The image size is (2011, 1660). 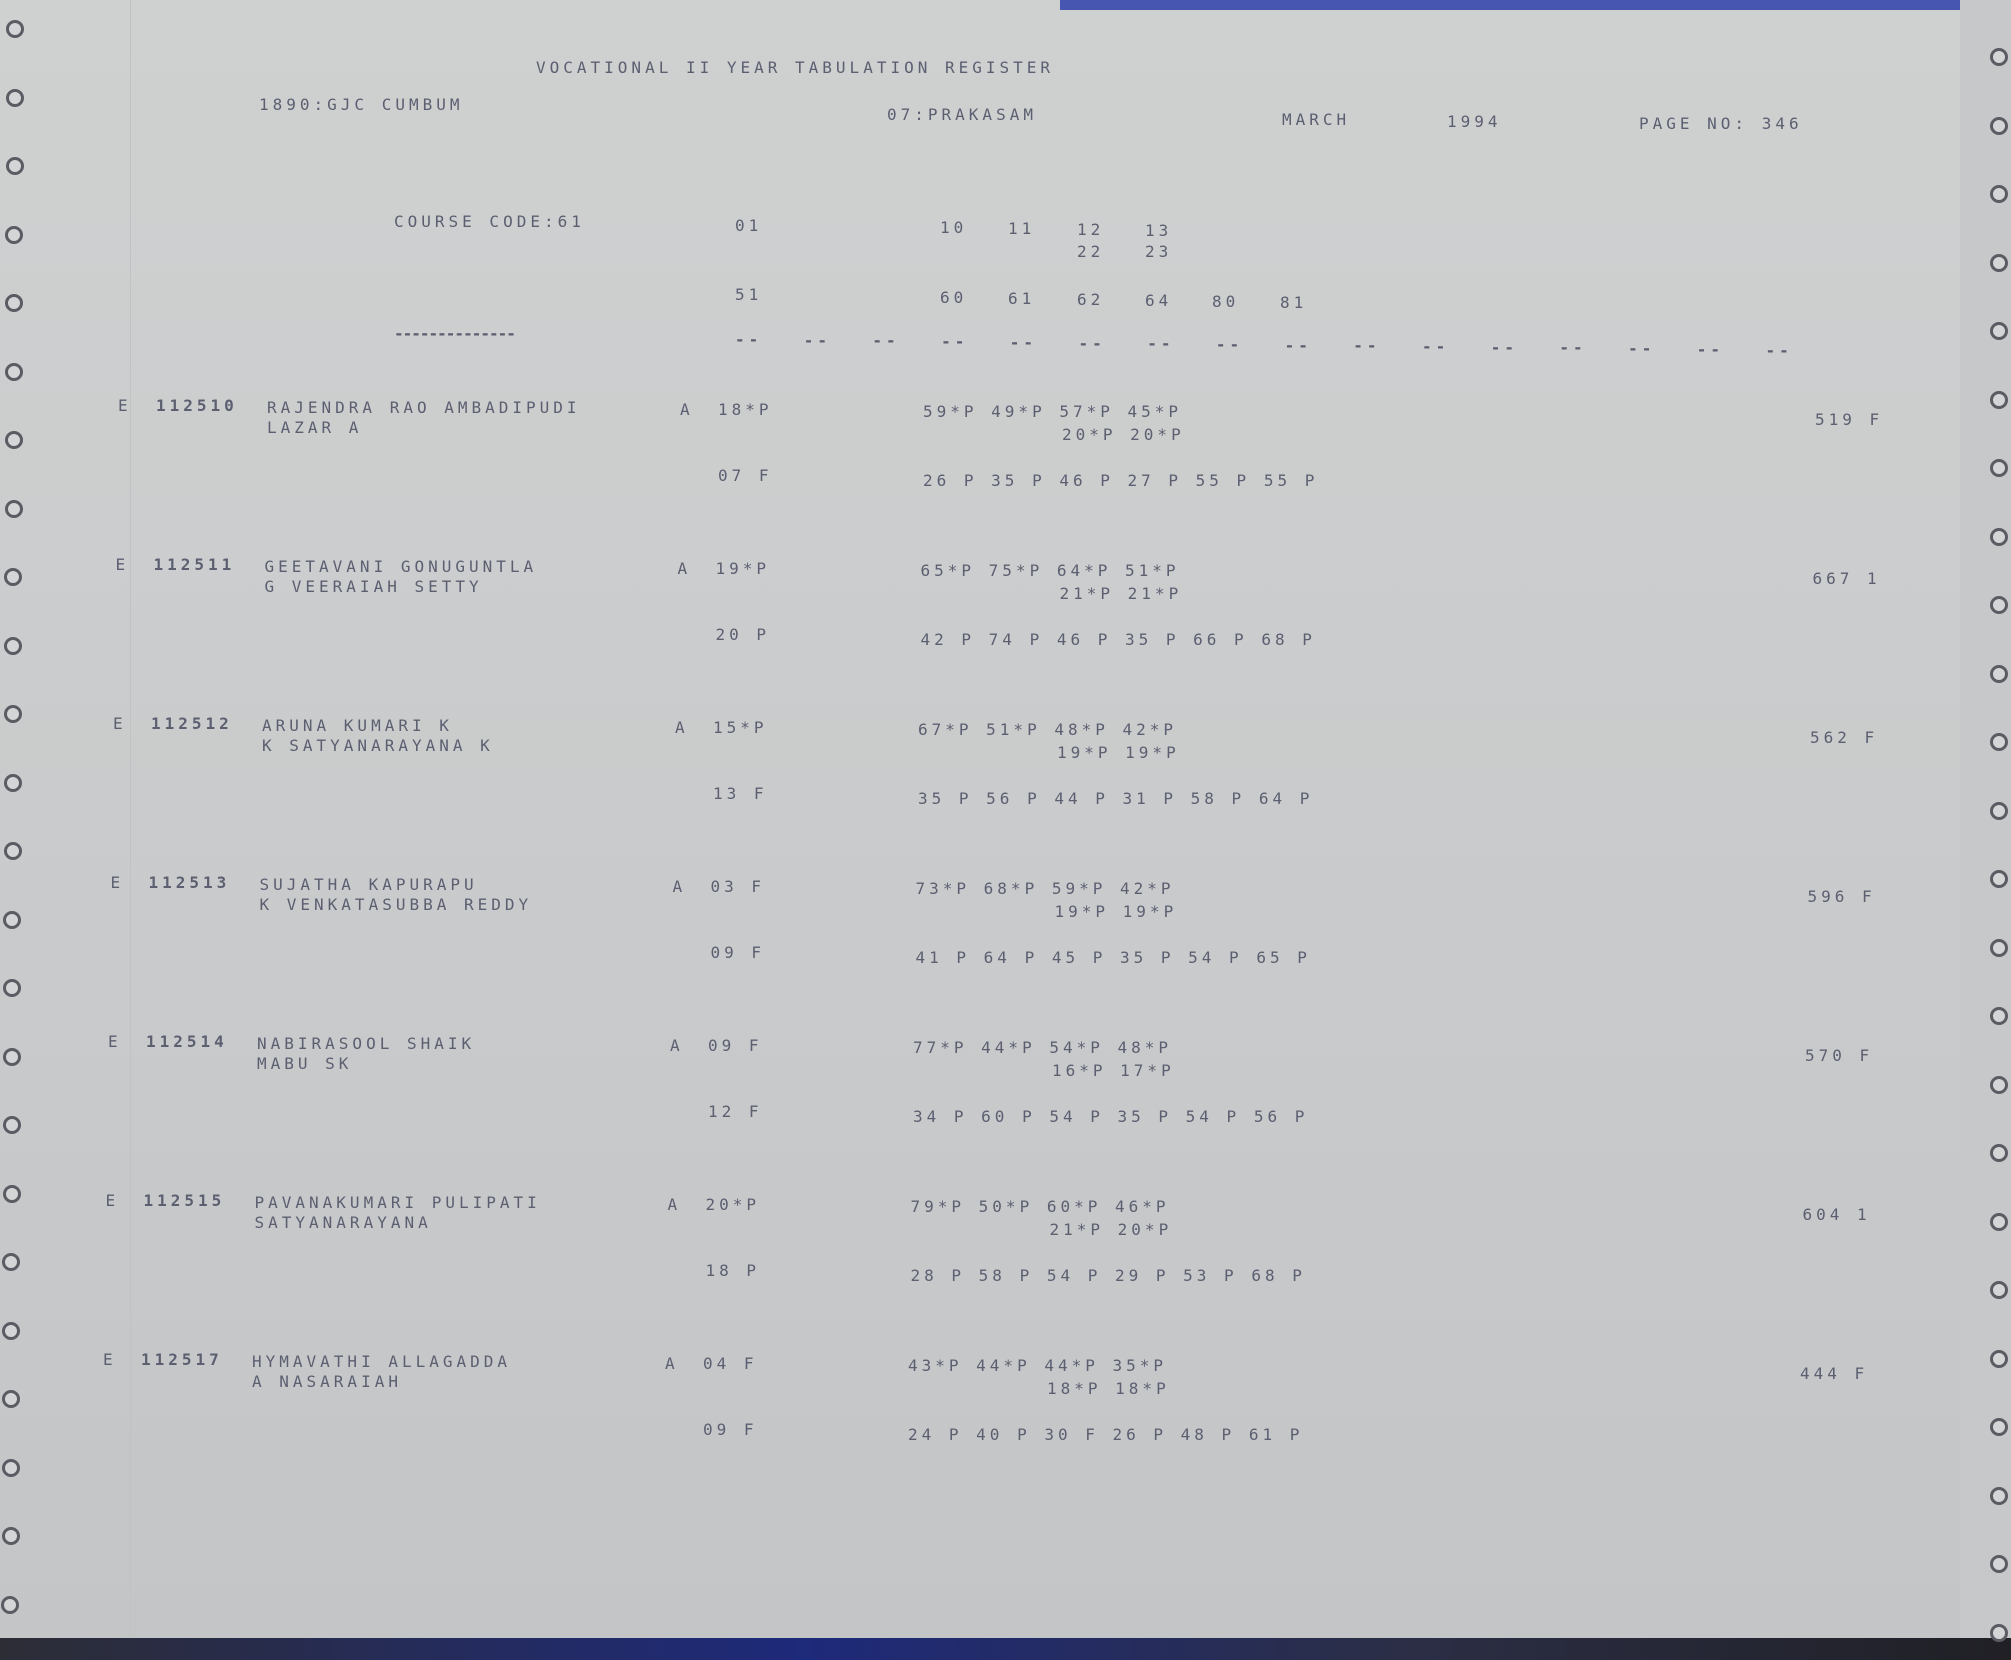 I want to click on second-year-grade: 18 P, so click(x=733, y=1270).